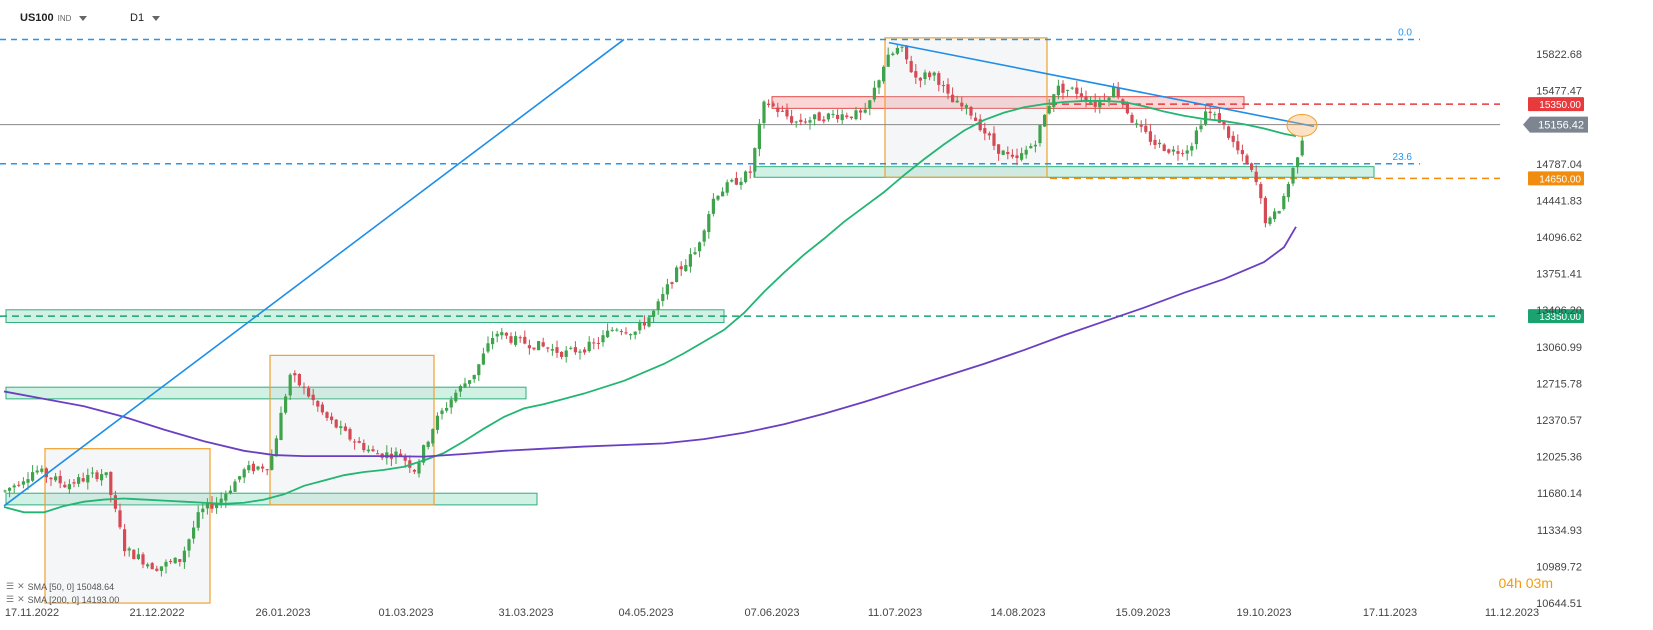 This screenshot has width=1653, height=630. What do you see at coordinates (1559, 311) in the screenshot?
I see `y-axis-tick-label: 13406.20` at bounding box center [1559, 311].